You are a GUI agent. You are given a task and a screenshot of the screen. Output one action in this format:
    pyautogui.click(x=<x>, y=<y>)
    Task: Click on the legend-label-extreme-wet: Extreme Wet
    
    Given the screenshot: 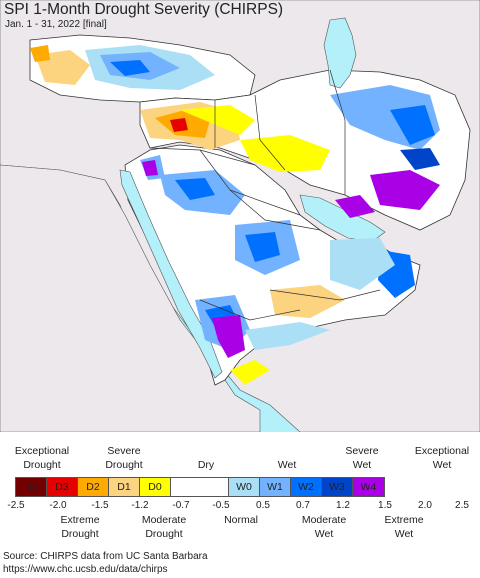 What is the action you would take?
    pyautogui.click(x=404, y=527)
    